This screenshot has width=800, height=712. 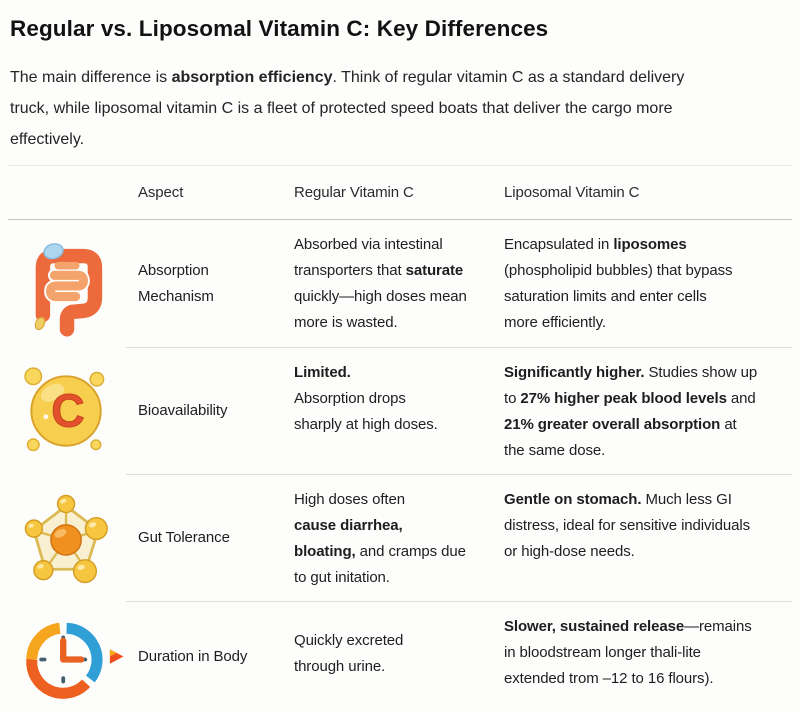 I want to click on aspect-cell: Bioavailability, so click(x=205, y=411).